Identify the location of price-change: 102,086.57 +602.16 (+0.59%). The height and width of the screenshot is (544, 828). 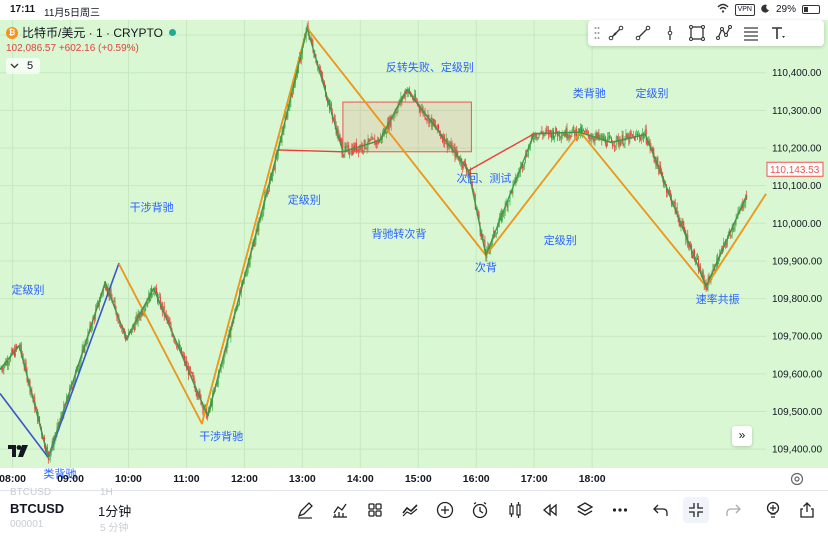
(72, 48).